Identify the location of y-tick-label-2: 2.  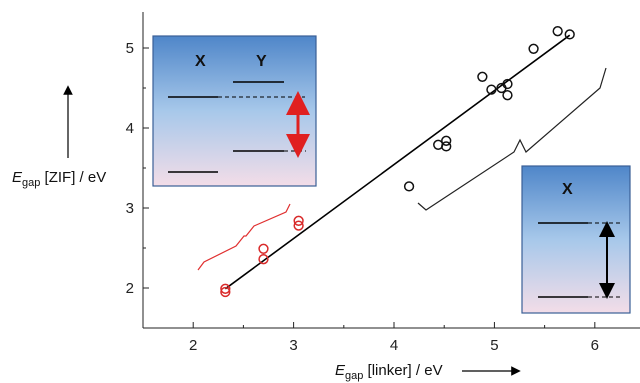
(130, 288).